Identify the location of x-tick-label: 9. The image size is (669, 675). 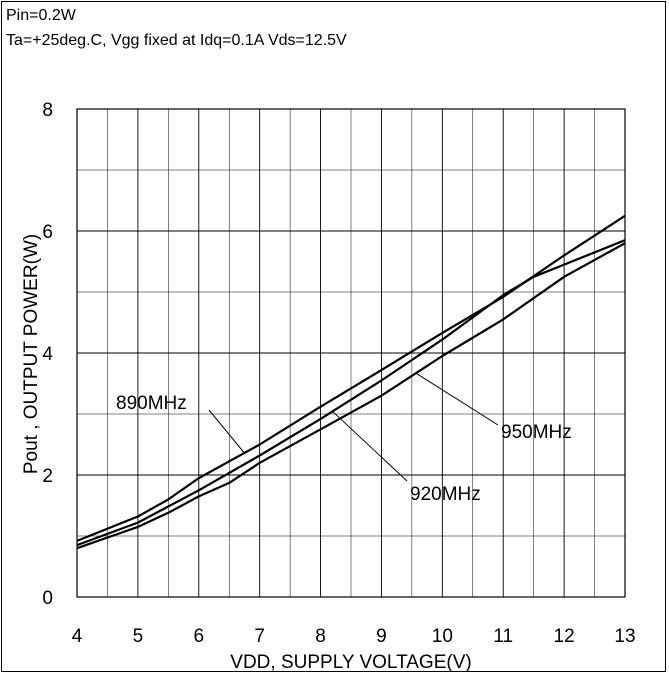
(381, 636).